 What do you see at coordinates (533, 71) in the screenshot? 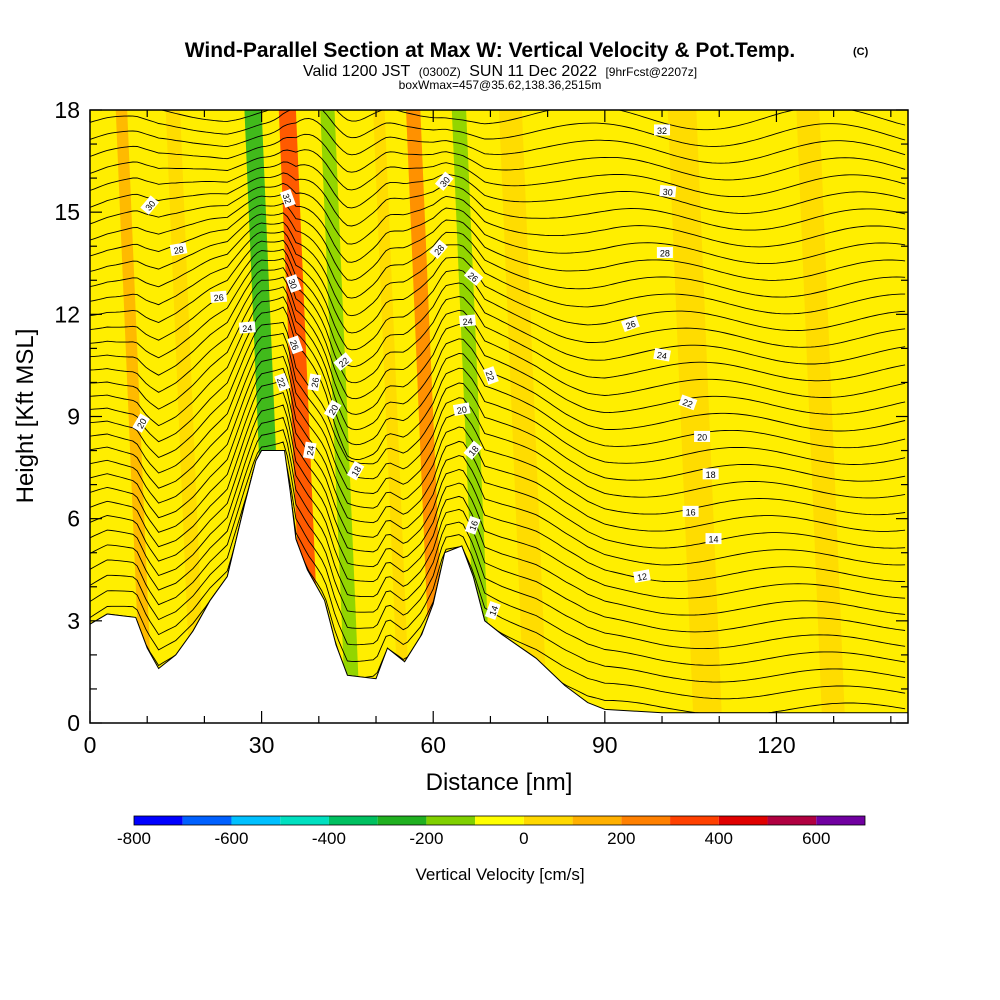
I see `valid-date: SUN 11 Dec 2022` at bounding box center [533, 71].